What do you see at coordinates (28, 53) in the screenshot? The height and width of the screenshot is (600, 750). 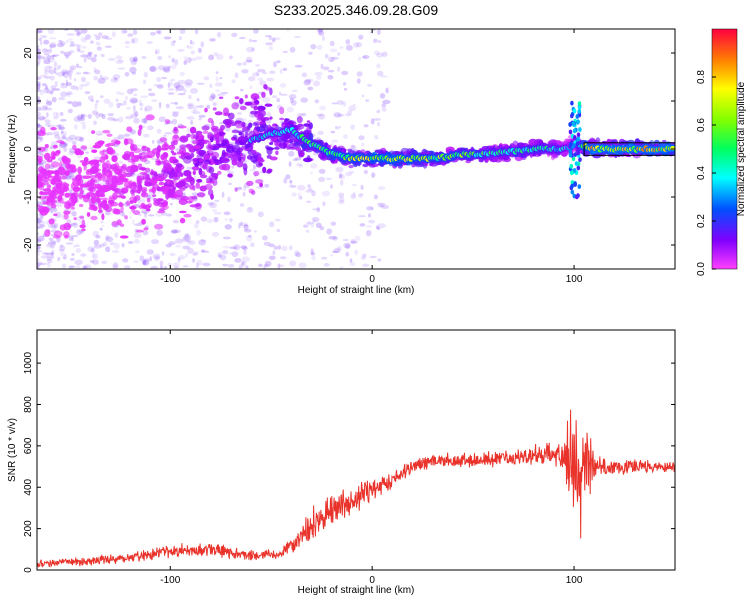 I see `y-tick-label: 20` at bounding box center [28, 53].